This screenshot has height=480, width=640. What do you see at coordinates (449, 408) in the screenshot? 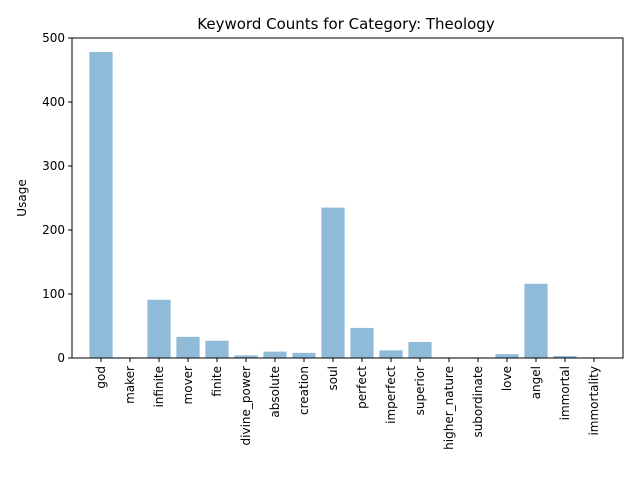
I see `x-tick-label-higher_nature: higher_nature` at bounding box center [449, 408].